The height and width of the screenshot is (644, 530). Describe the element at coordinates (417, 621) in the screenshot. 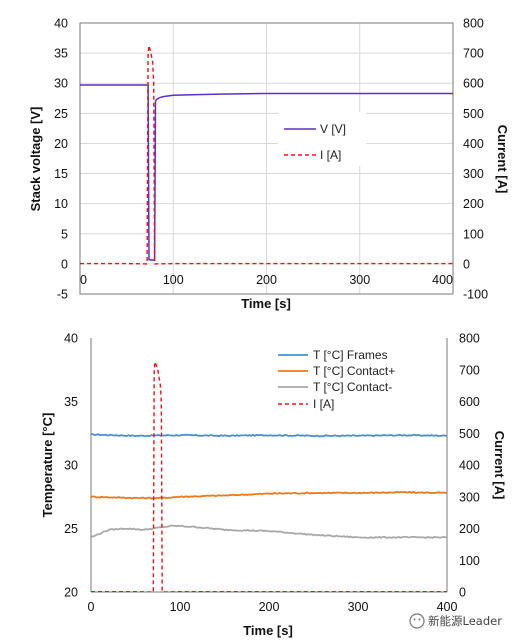

I see `wechat-logo-icon` at that location.